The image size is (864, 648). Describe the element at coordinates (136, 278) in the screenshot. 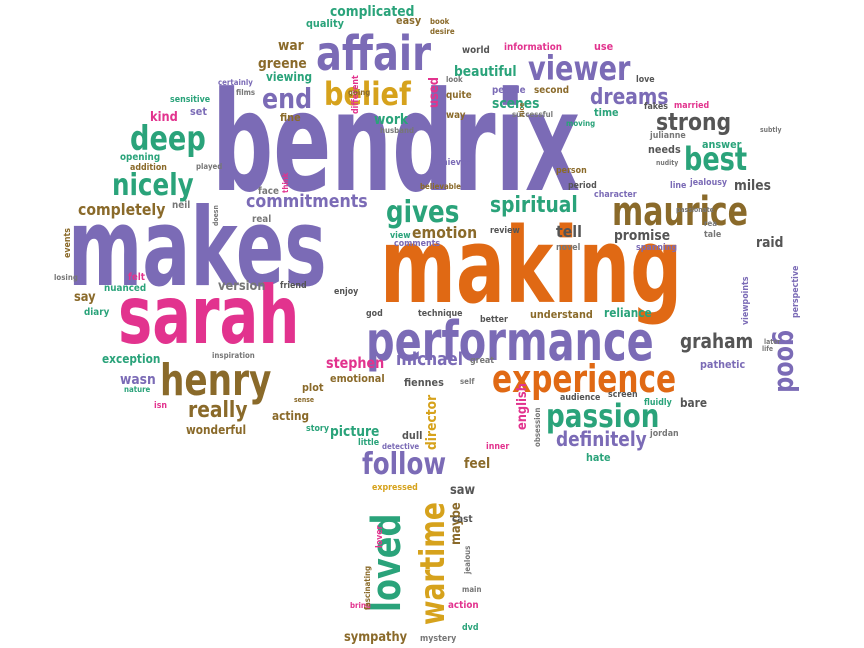

I see `word-felt: felt` at that location.